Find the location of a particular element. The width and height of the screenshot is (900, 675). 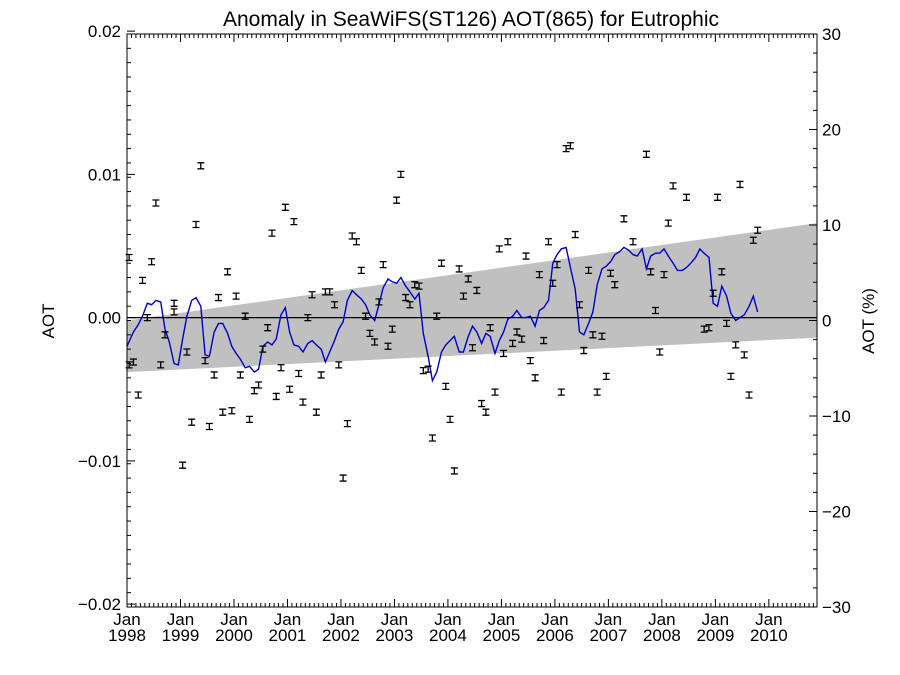

x-tick-label-year: 2001 is located at coordinates (288, 635).